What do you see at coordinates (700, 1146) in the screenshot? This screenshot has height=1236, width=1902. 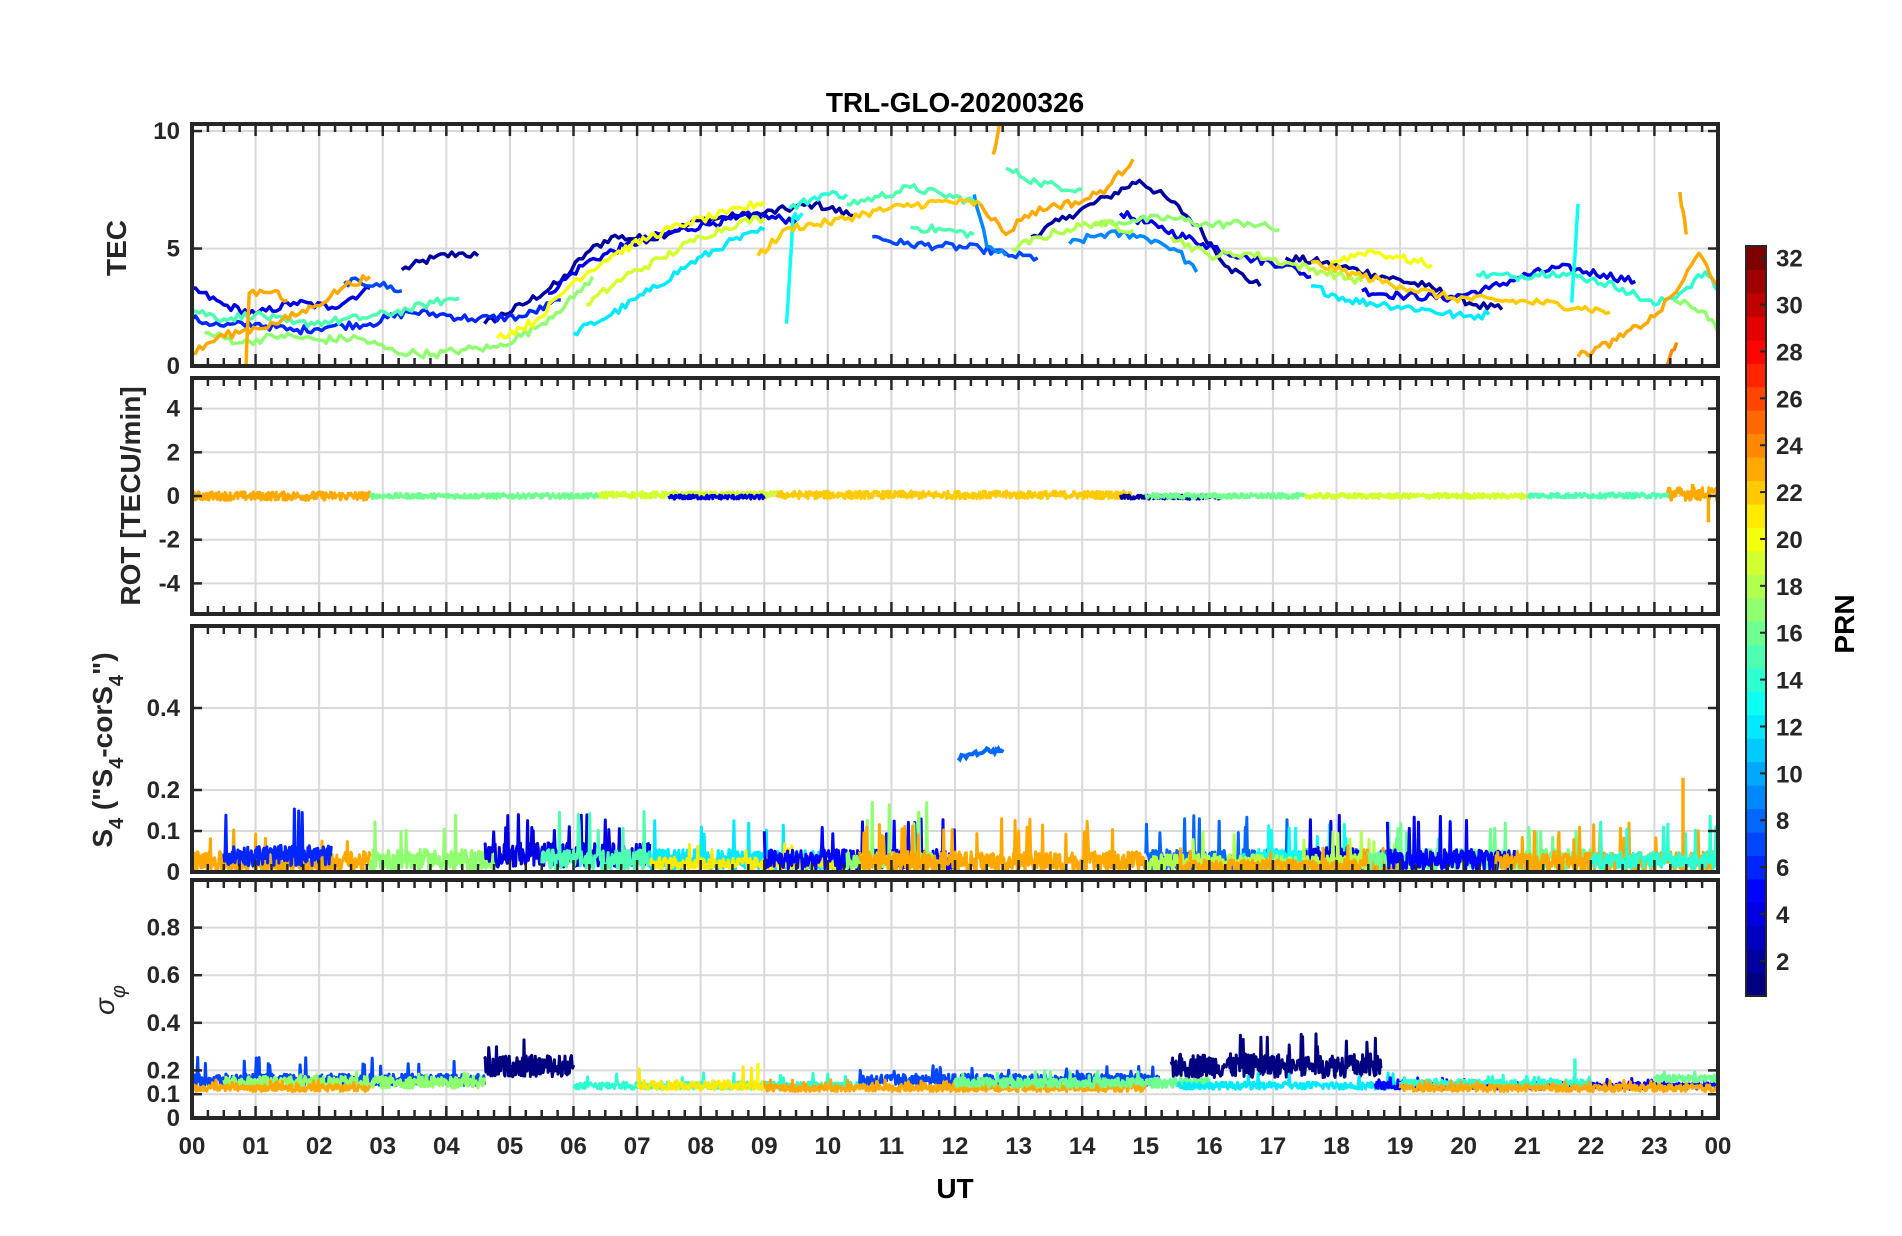 I see `x-tick-label: 08` at bounding box center [700, 1146].